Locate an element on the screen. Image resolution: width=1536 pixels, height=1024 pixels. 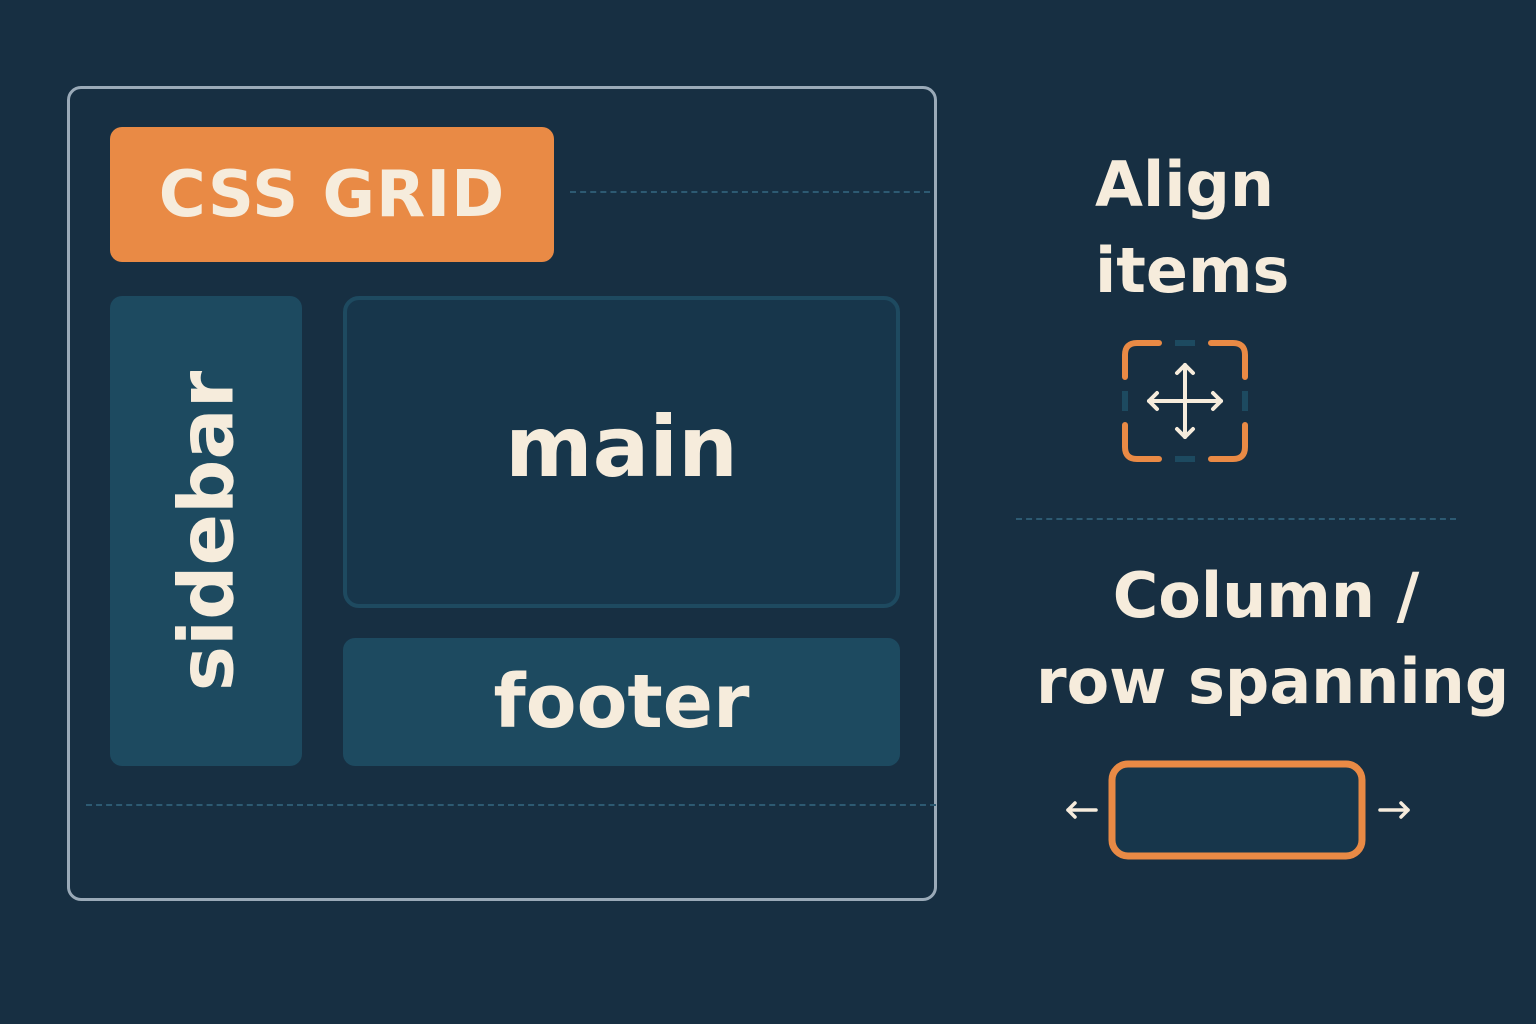
diagram-title: CSS GRID is located at coordinates (332, 194).